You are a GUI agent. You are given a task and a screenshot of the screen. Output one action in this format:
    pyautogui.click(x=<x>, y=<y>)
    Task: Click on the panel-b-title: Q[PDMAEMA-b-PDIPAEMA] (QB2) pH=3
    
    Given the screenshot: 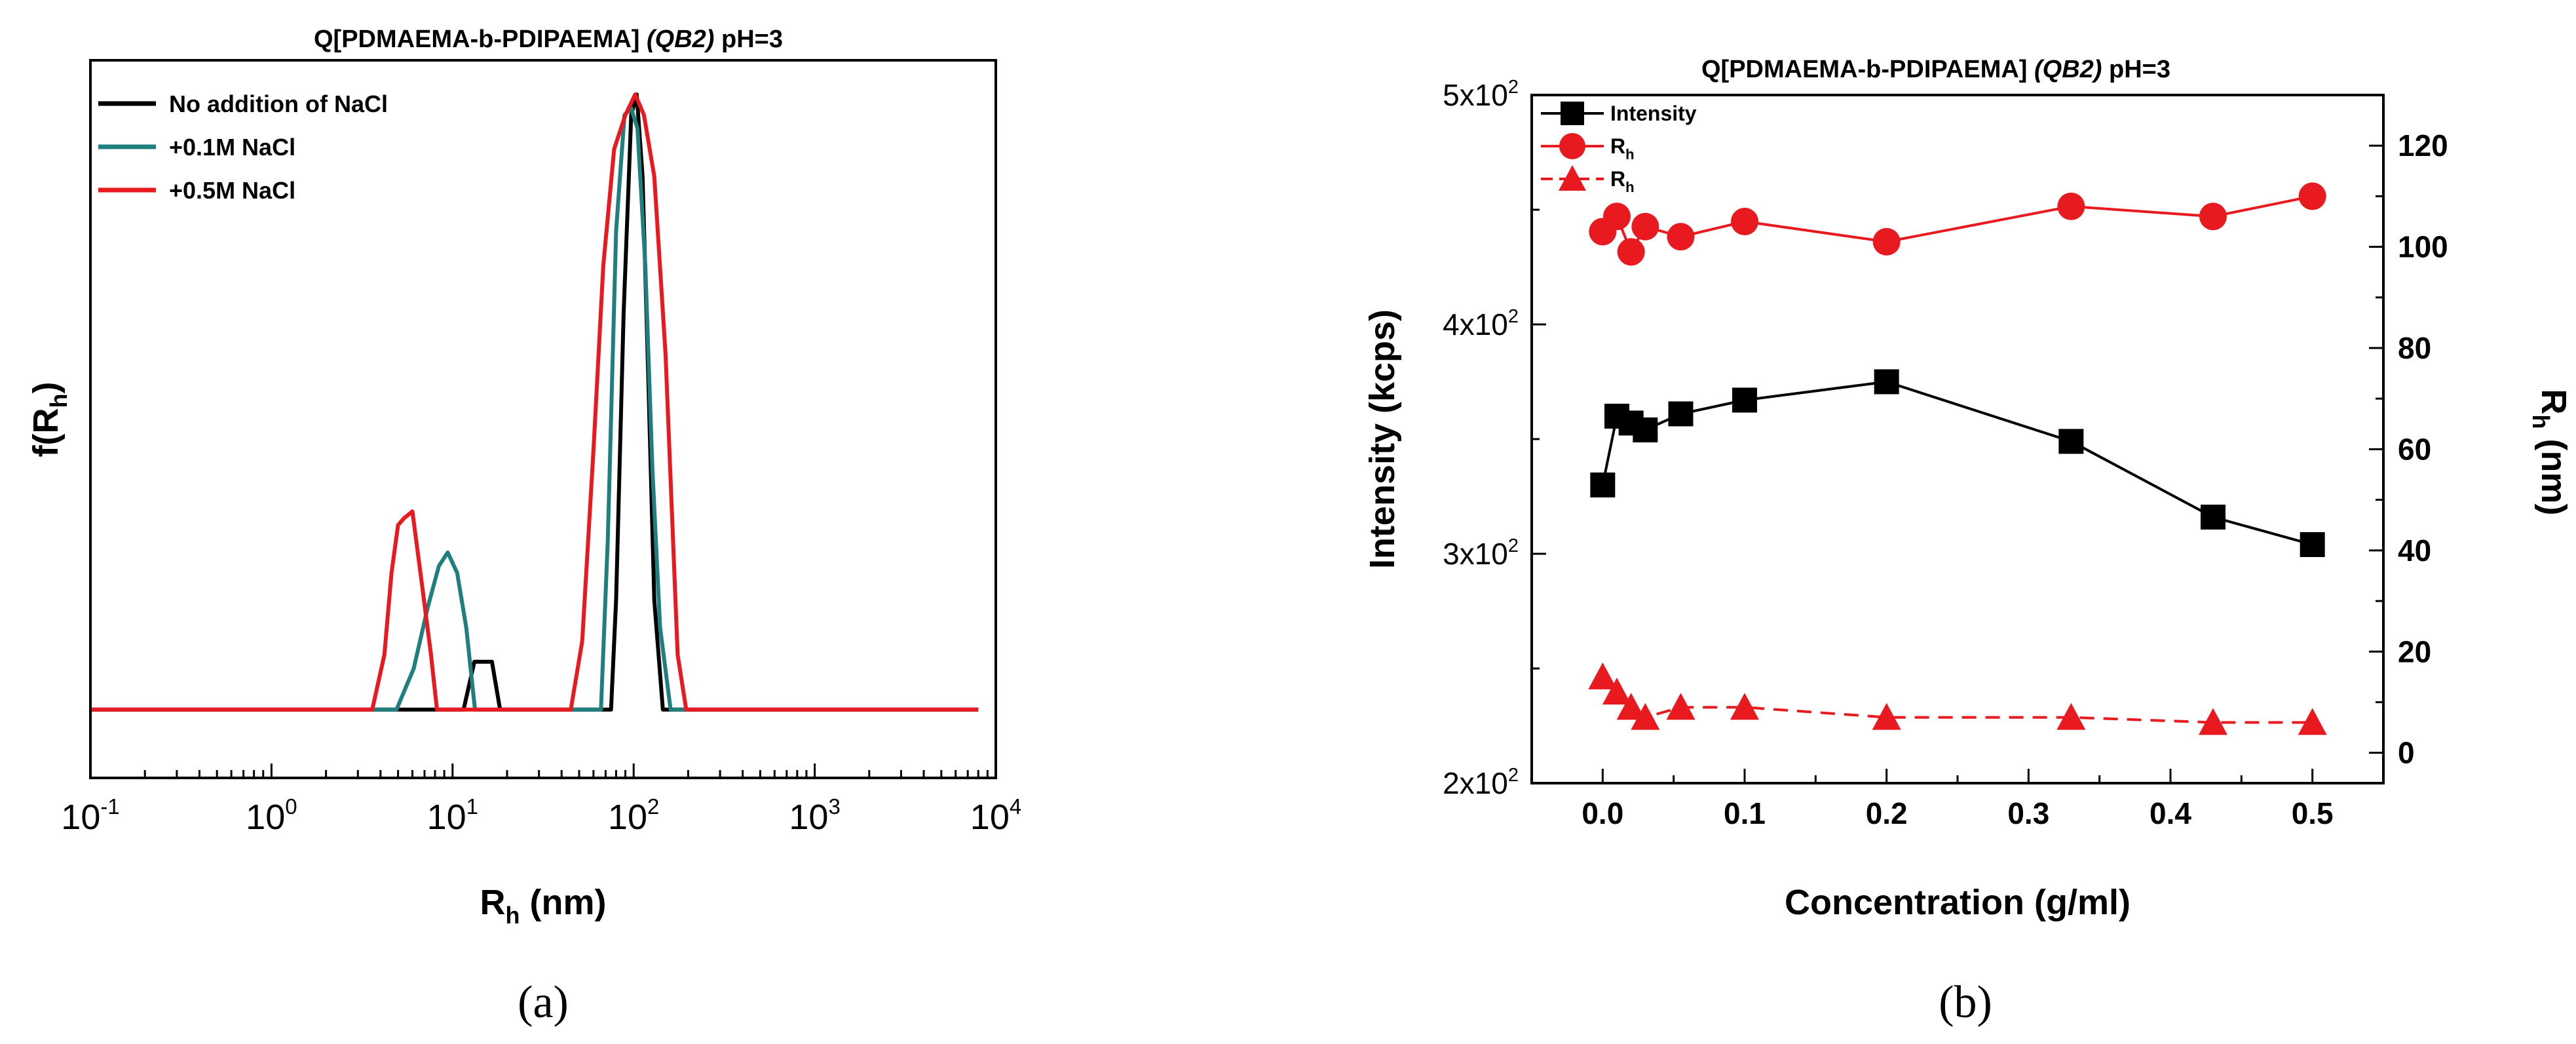 What is the action you would take?
    pyautogui.click(x=1936, y=69)
    